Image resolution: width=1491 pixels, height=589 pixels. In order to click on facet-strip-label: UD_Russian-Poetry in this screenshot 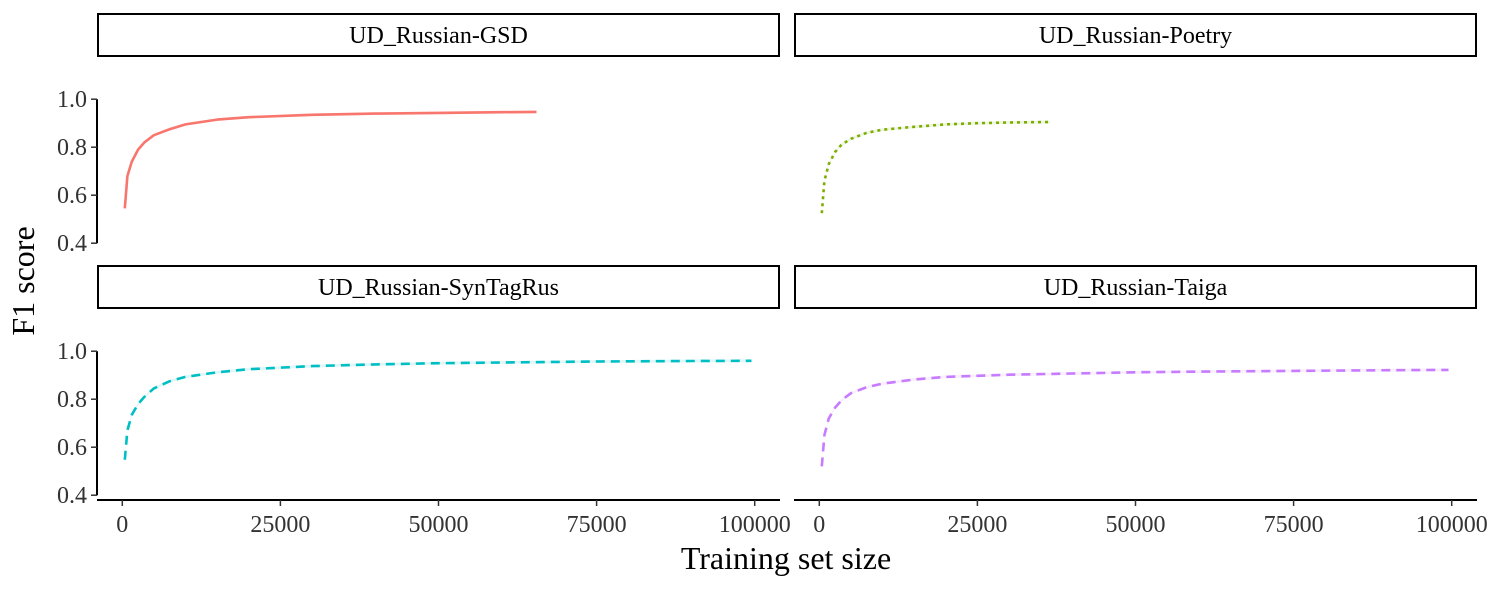, I will do `click(1135, 36)`.